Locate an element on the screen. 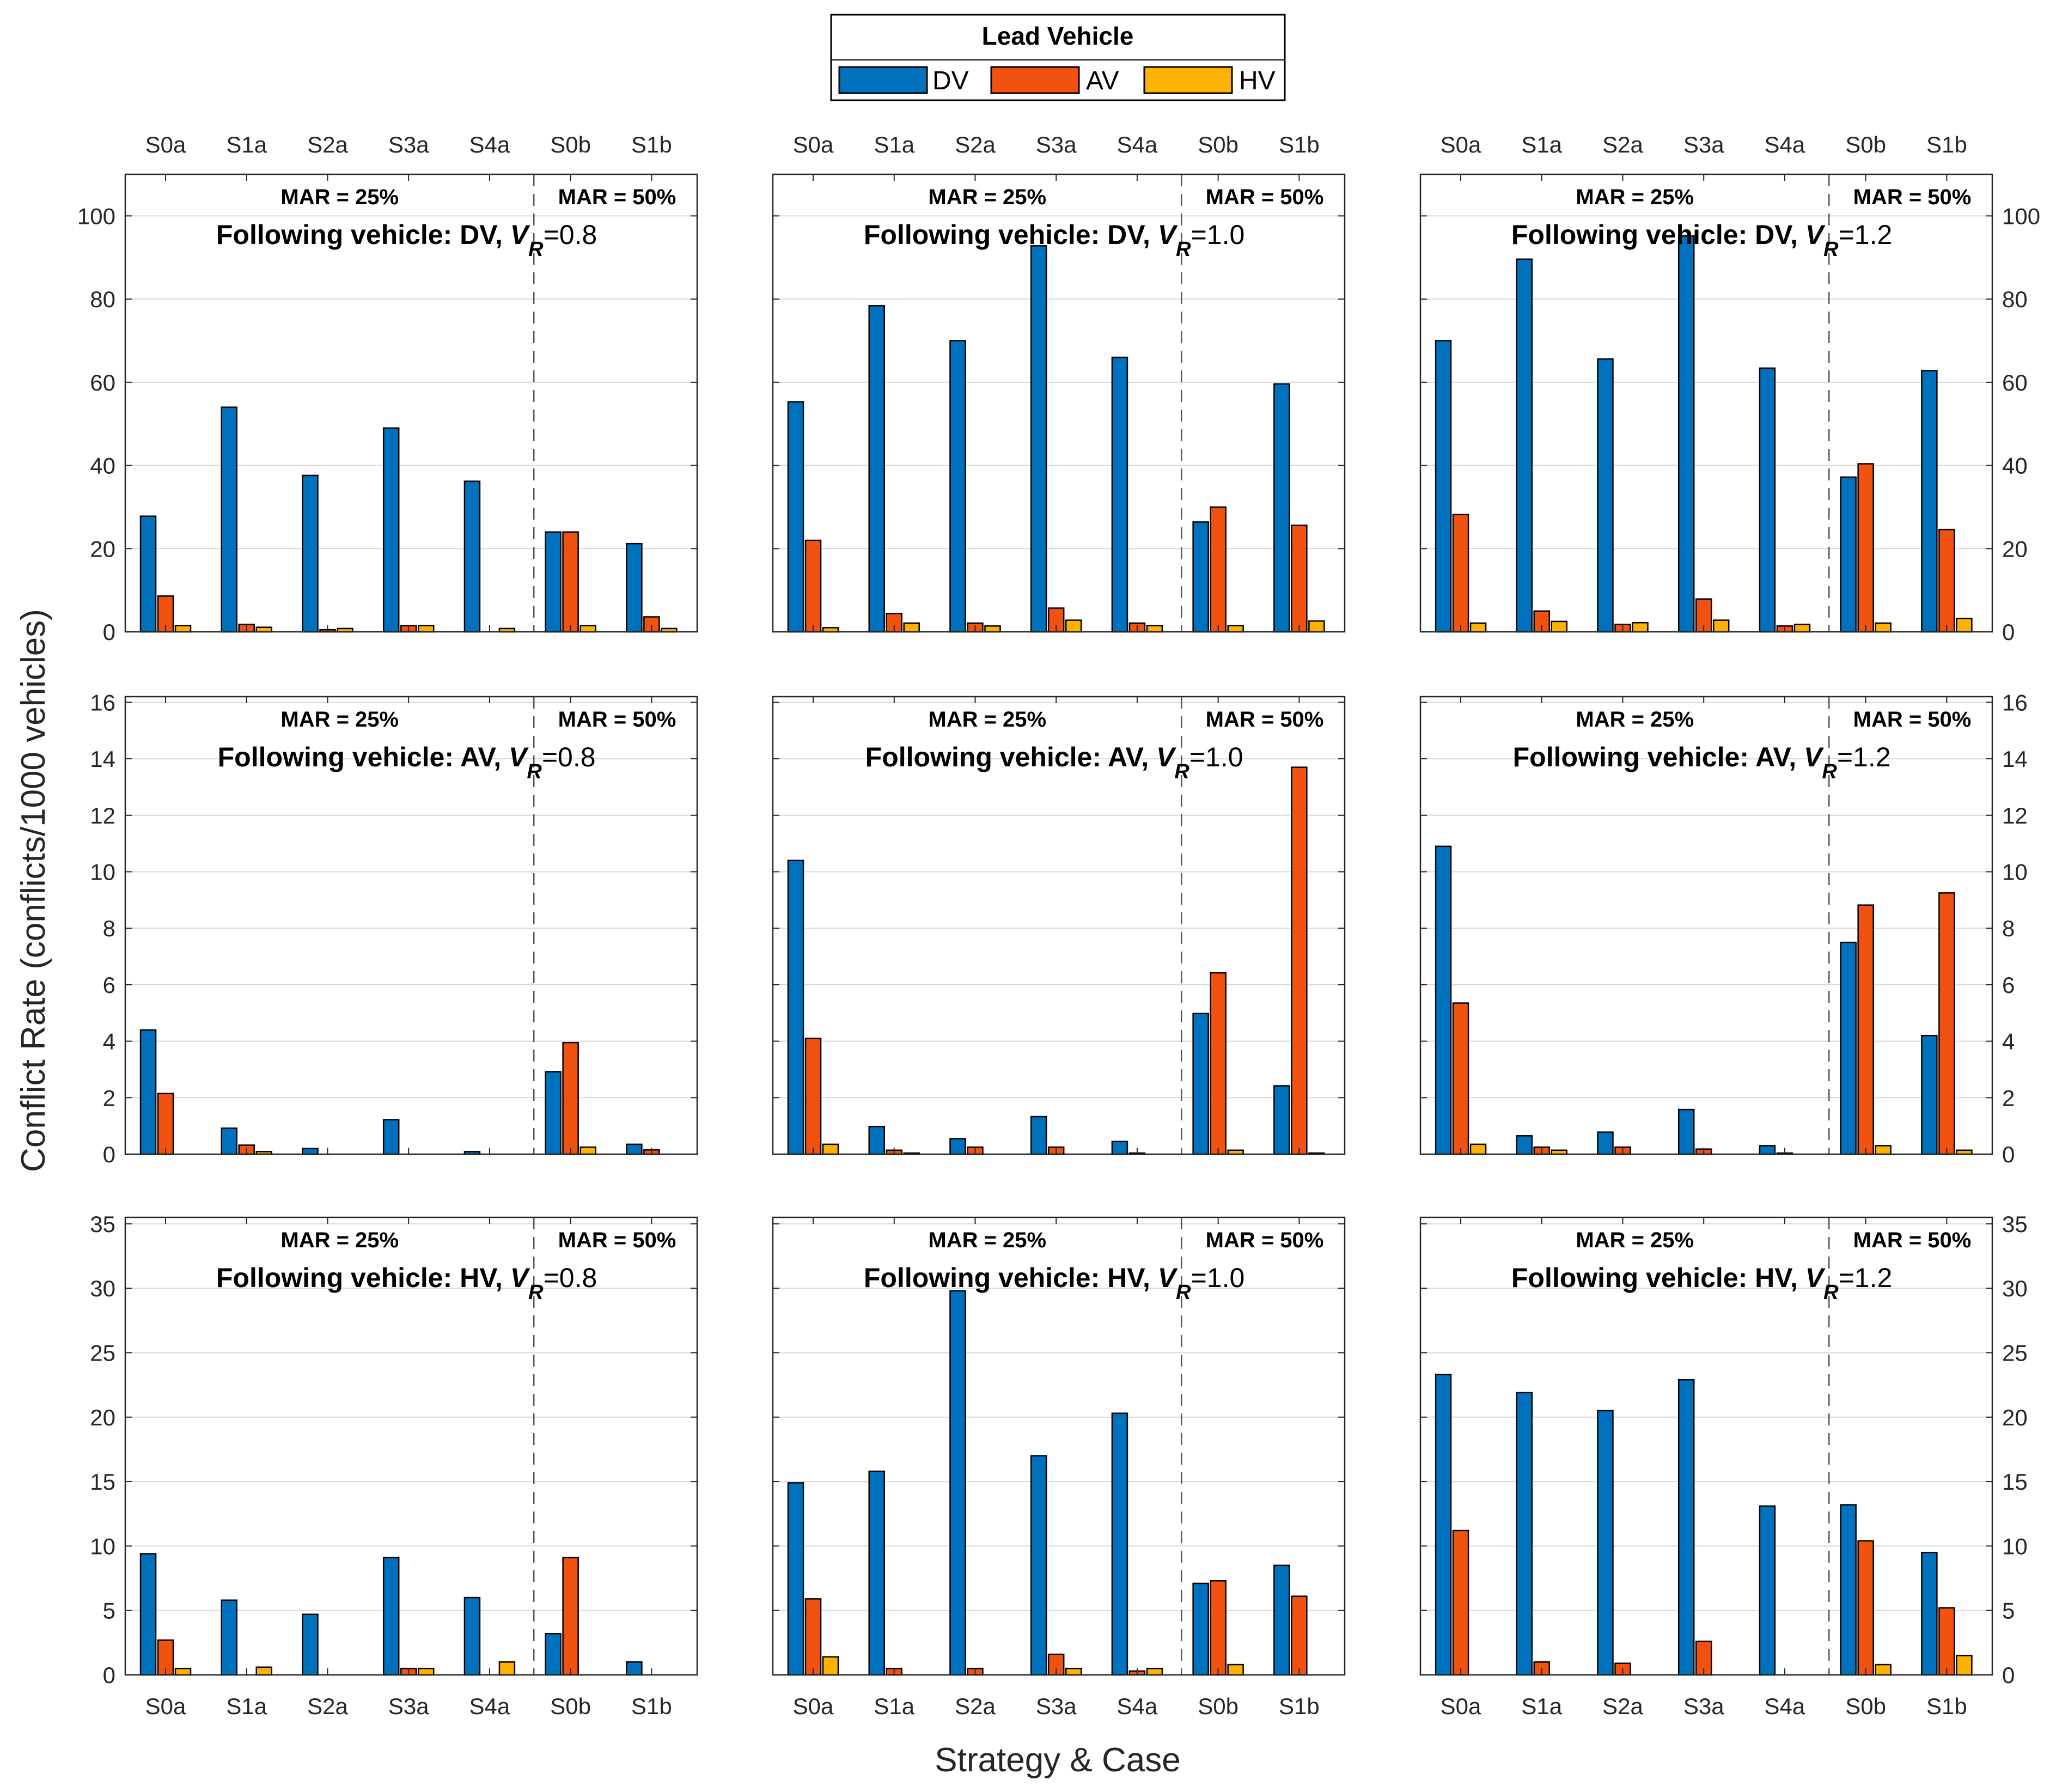  y-tick-label-right: 0 is located at coordinates (2008, 632).